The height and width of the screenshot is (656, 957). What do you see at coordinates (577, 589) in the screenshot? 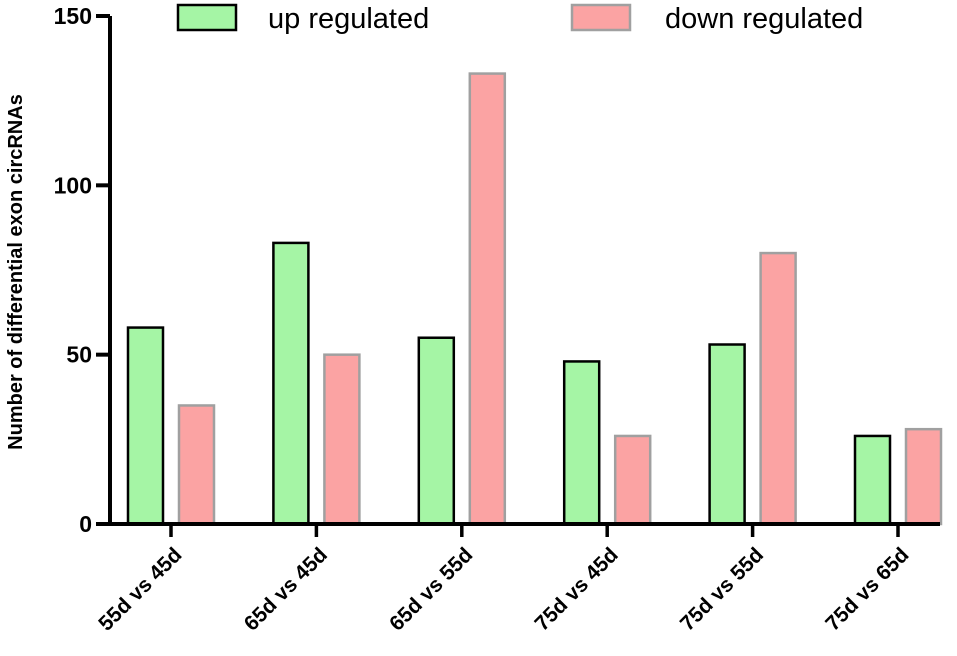
I see `x-tick-label-4: 75d vs 45d` at bounding box center [577, 589].